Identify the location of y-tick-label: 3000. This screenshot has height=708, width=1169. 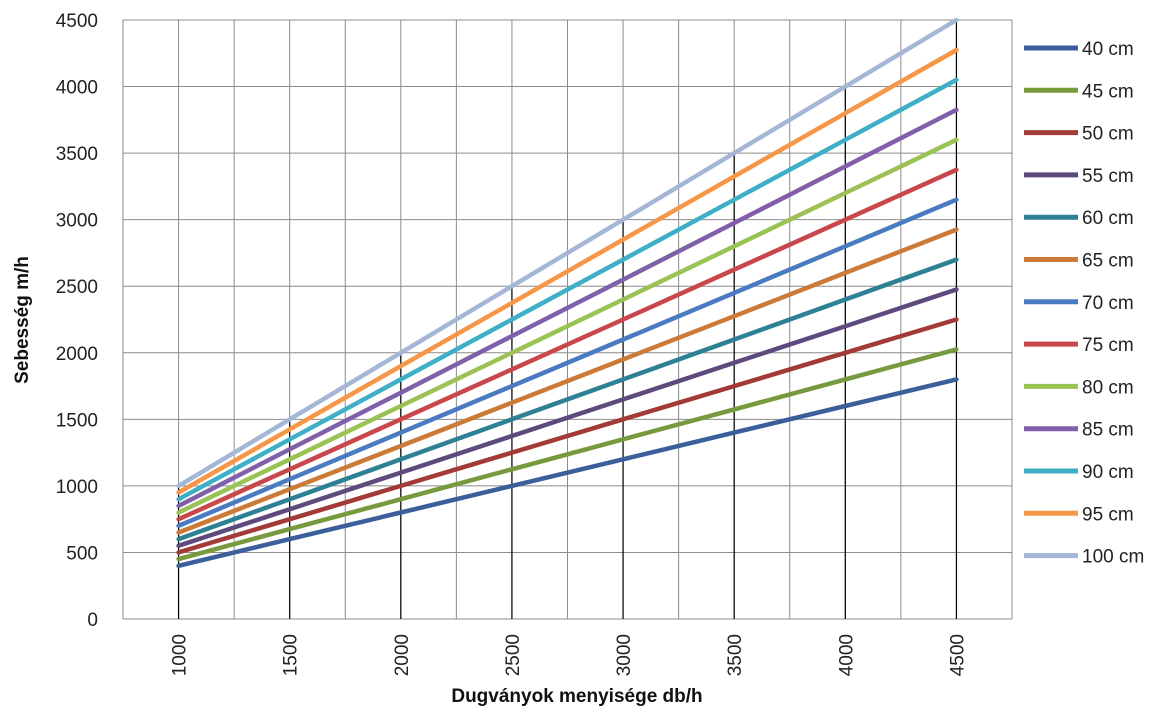
(77, 221).